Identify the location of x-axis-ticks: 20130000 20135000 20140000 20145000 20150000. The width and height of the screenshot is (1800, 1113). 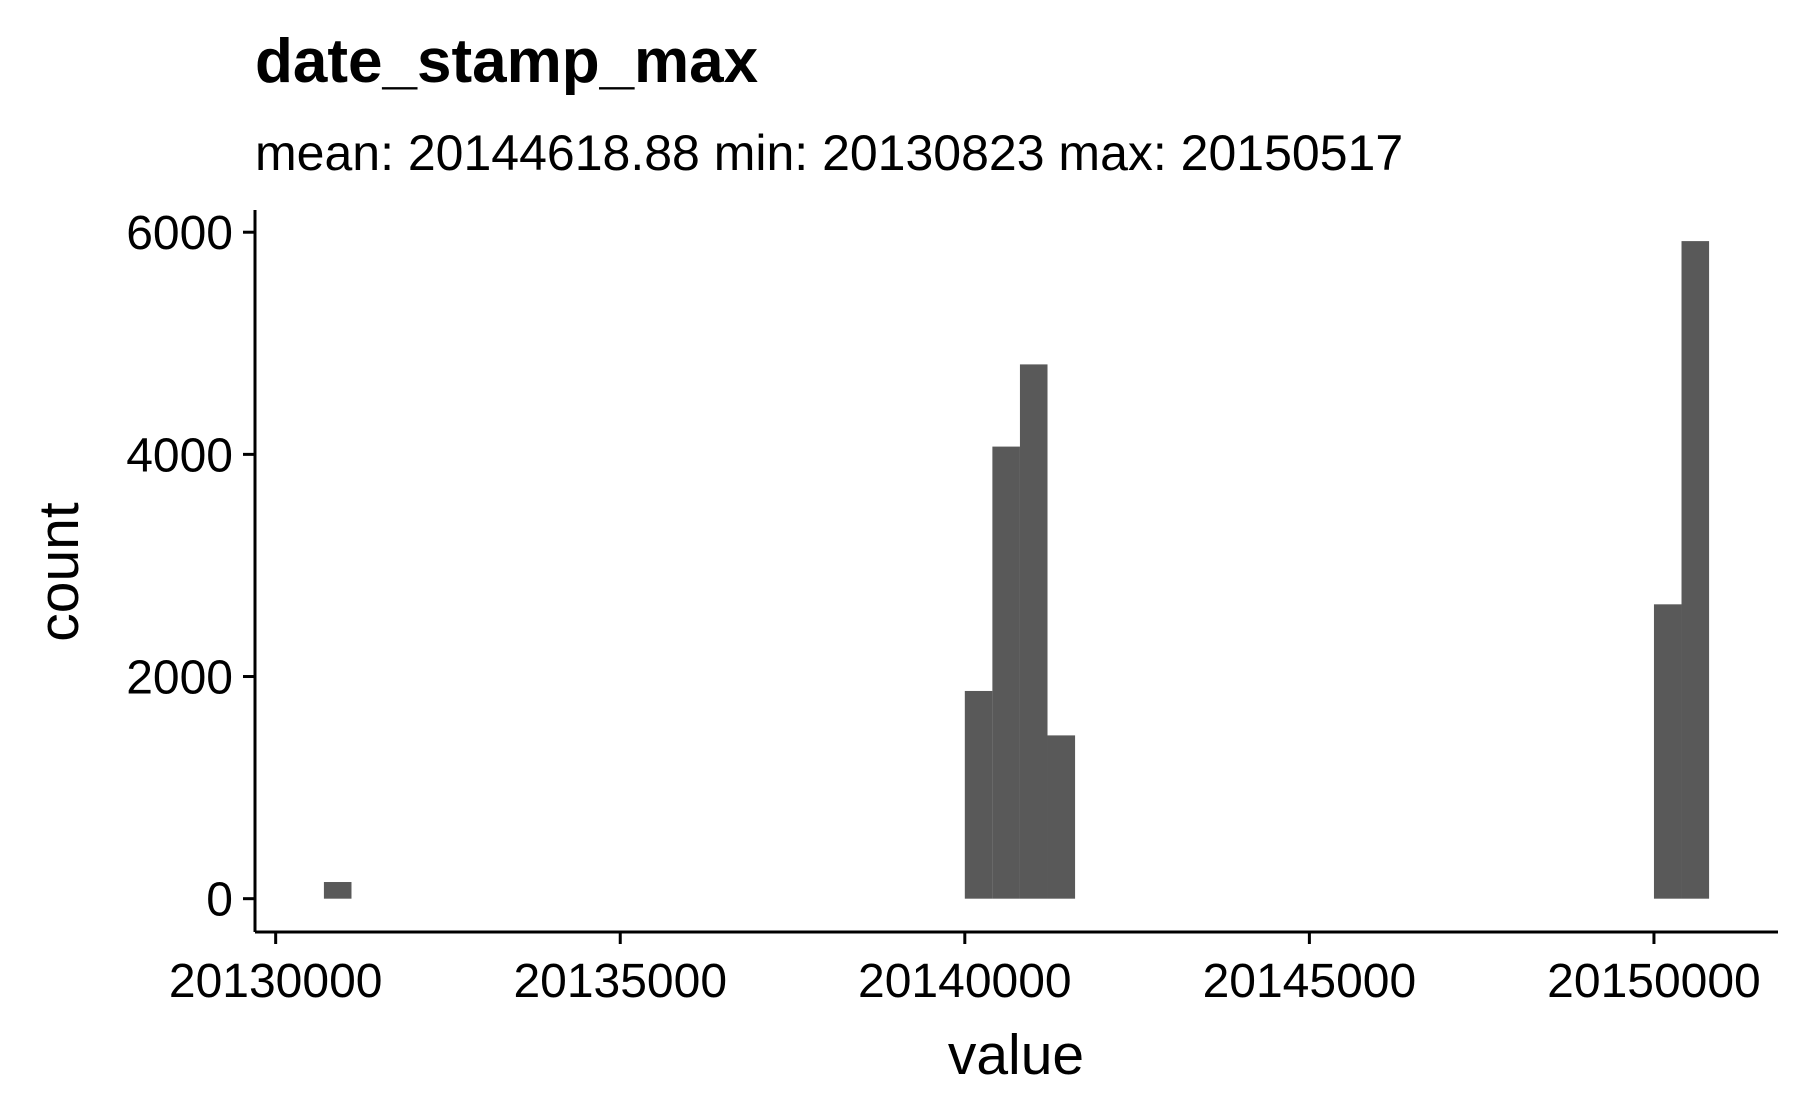
(965, 970).